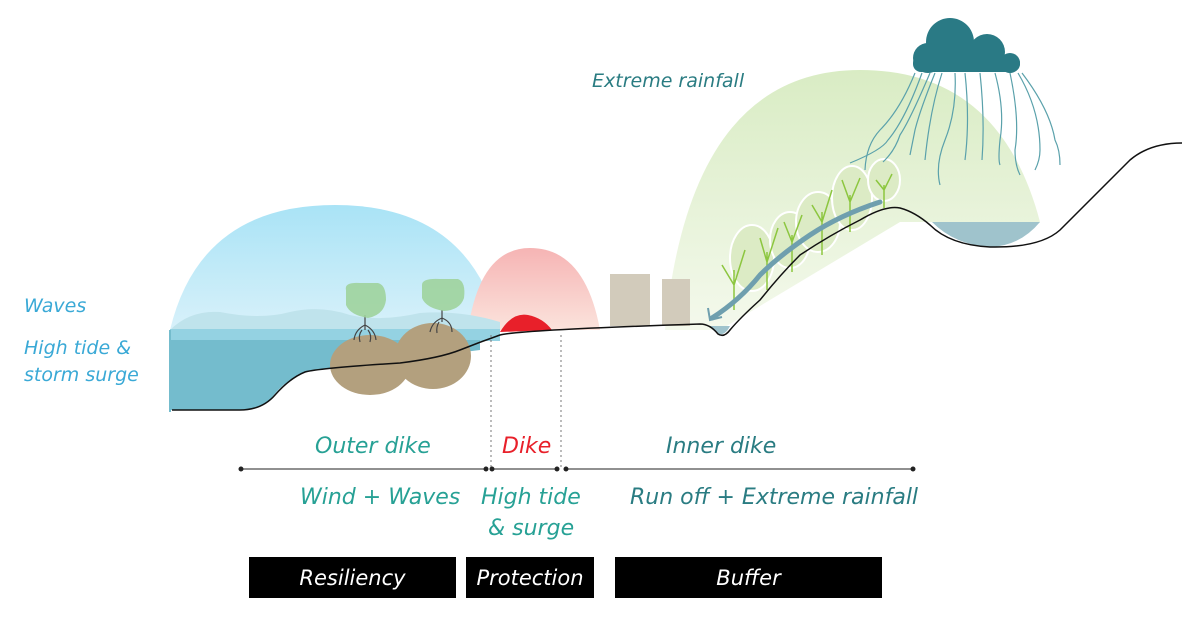 The height and width of the screenshot is (634, 1200). I want to click on surge-dome, so click(534, 289).